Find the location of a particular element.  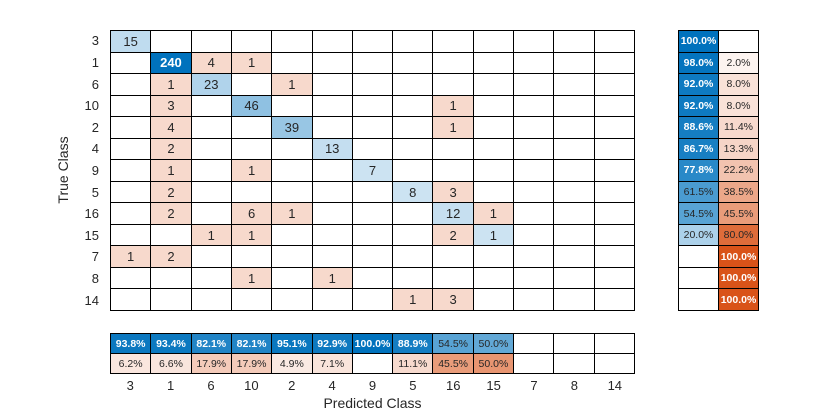

y-tick-label: 10 is located at coordinates (91, 106).